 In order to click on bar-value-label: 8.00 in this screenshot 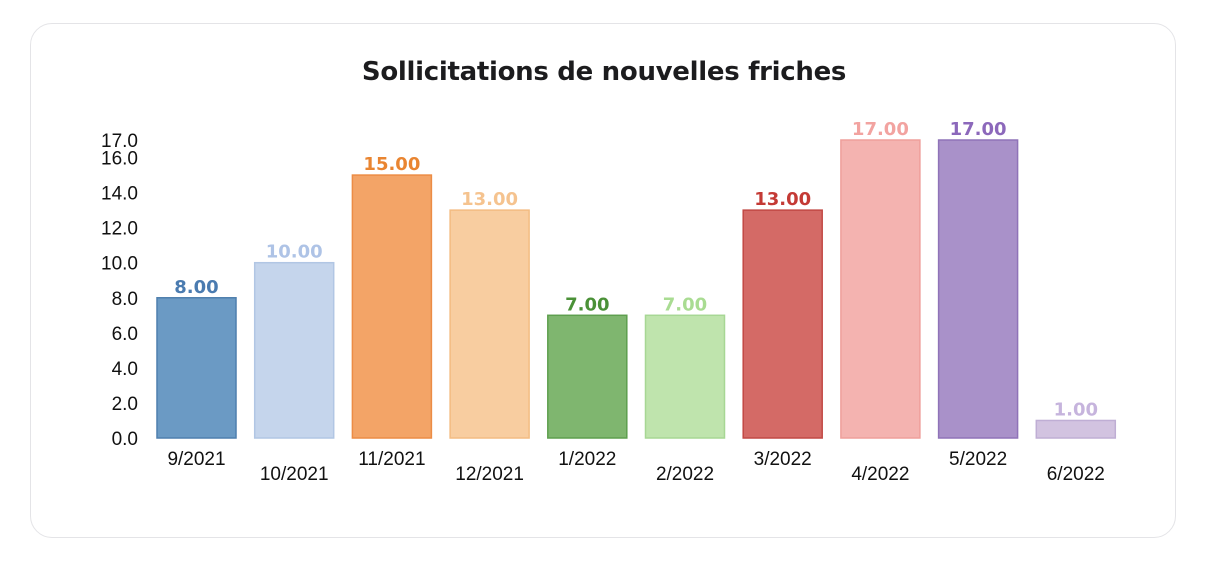, I will do `click(196, 287)`.